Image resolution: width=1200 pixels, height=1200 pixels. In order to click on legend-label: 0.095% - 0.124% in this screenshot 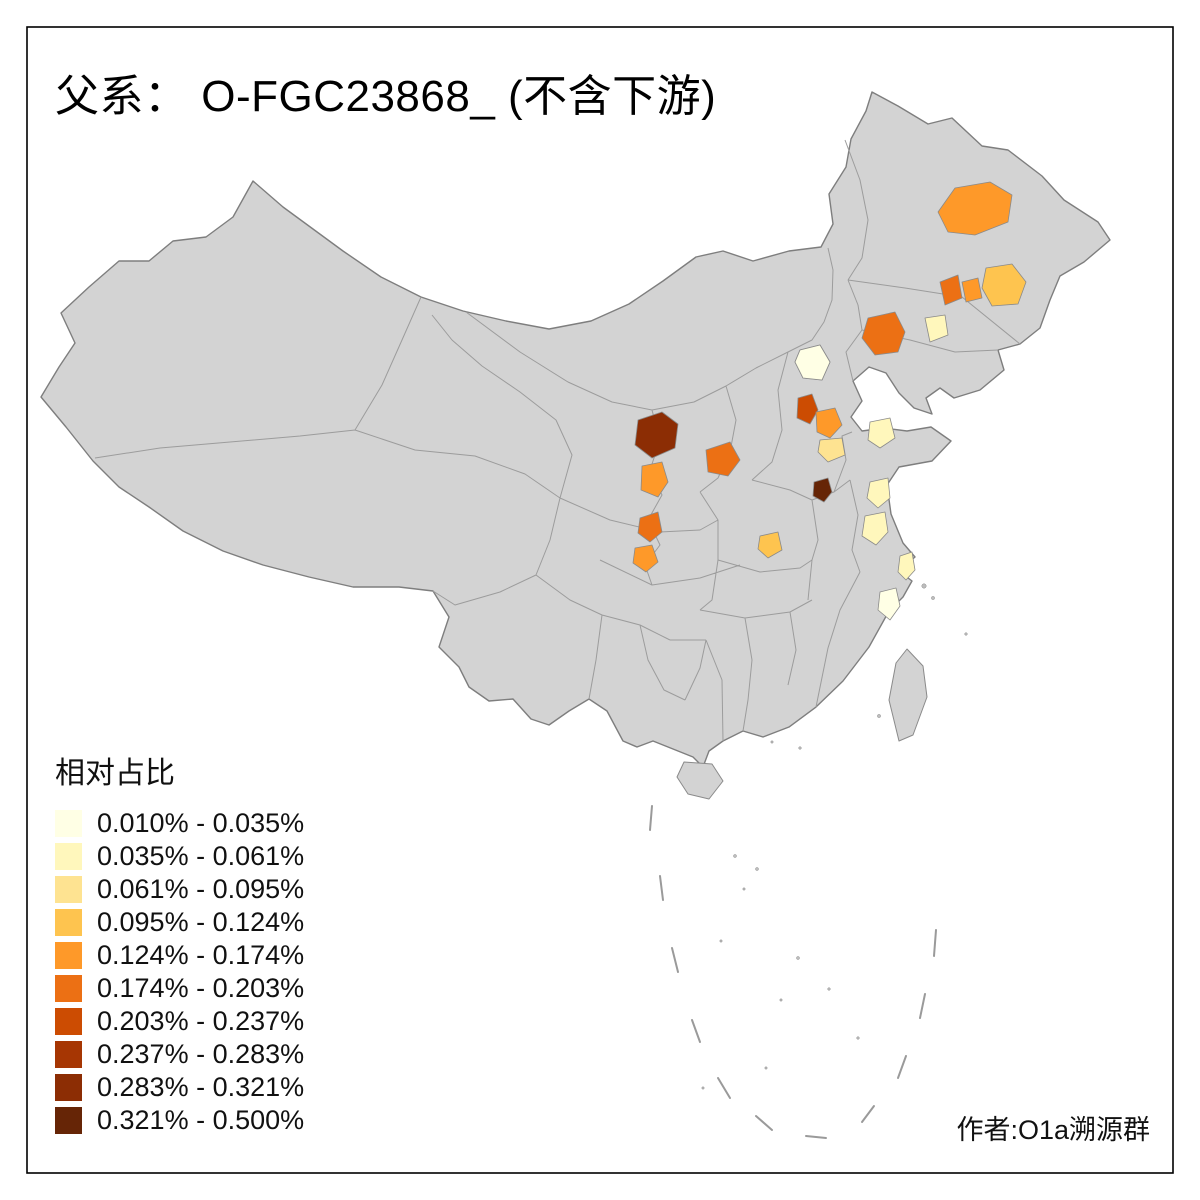, I will do `click(201, 922)`.